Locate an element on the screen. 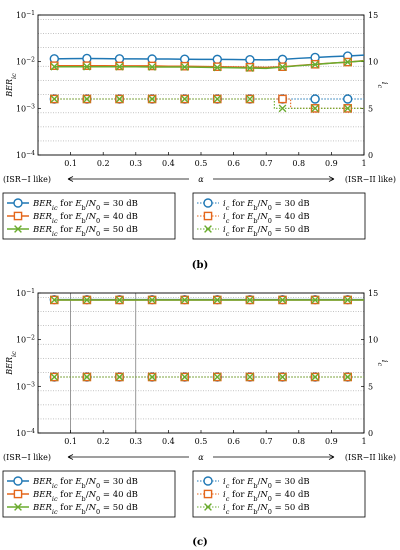 This screenshot has width=400, height=550. x-tick-label: 0.4 is located at coordinates (168, 163).